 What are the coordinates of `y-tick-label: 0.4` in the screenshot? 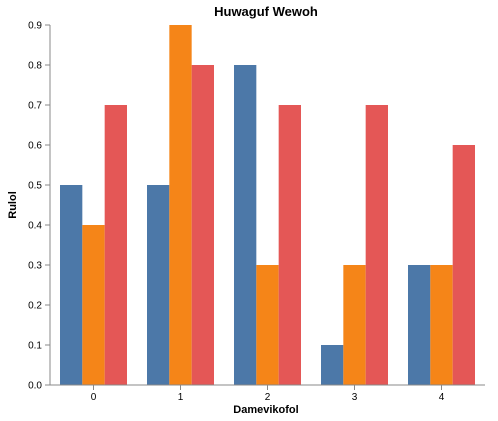 It's located at (35, 226).